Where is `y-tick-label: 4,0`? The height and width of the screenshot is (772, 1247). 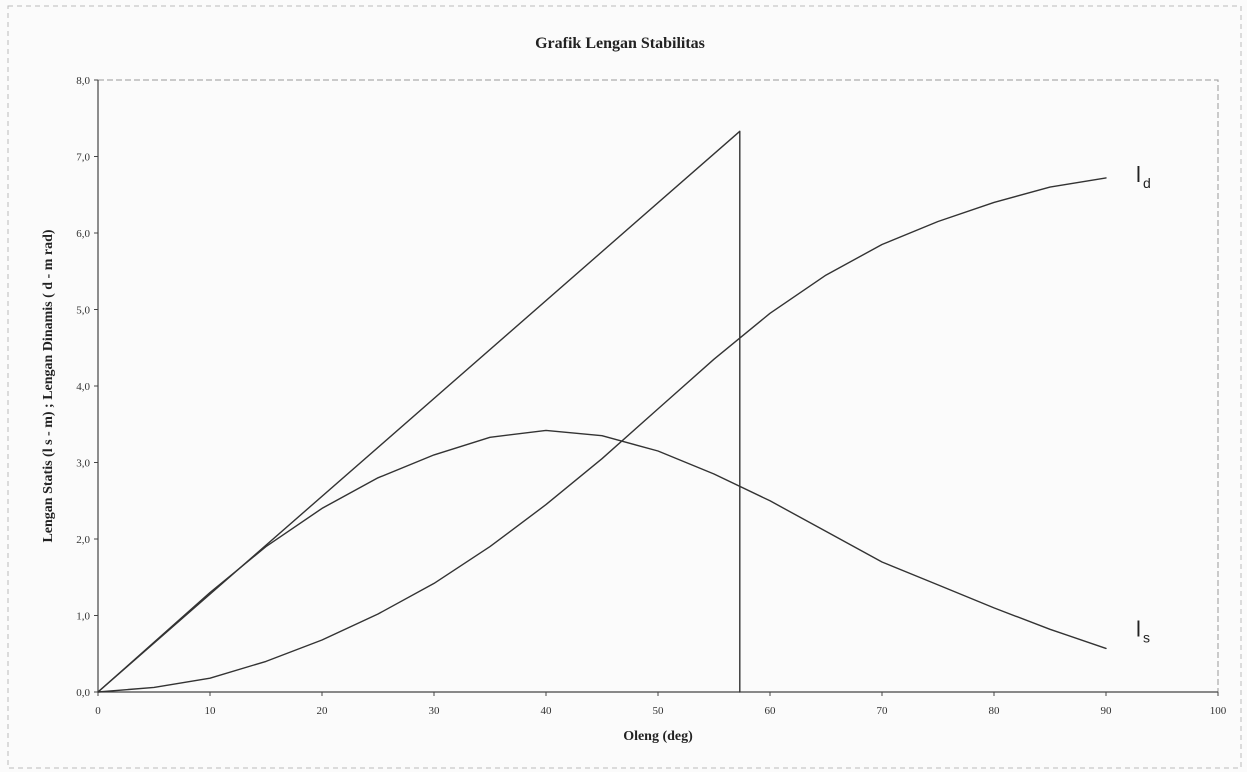 y-tick-label: 4,0 is located at coordinates (83, 387).